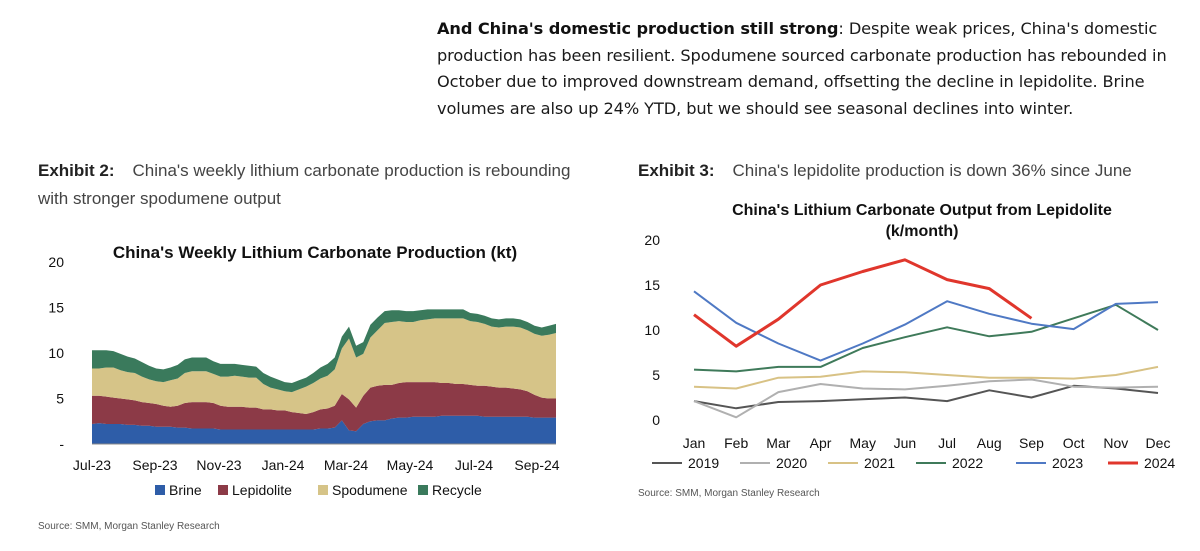  What do you see at coordinates (922, 231) in the screenshot?
I see `chart-2-subtitle: (k/month)` at bounding box center [922, 231].